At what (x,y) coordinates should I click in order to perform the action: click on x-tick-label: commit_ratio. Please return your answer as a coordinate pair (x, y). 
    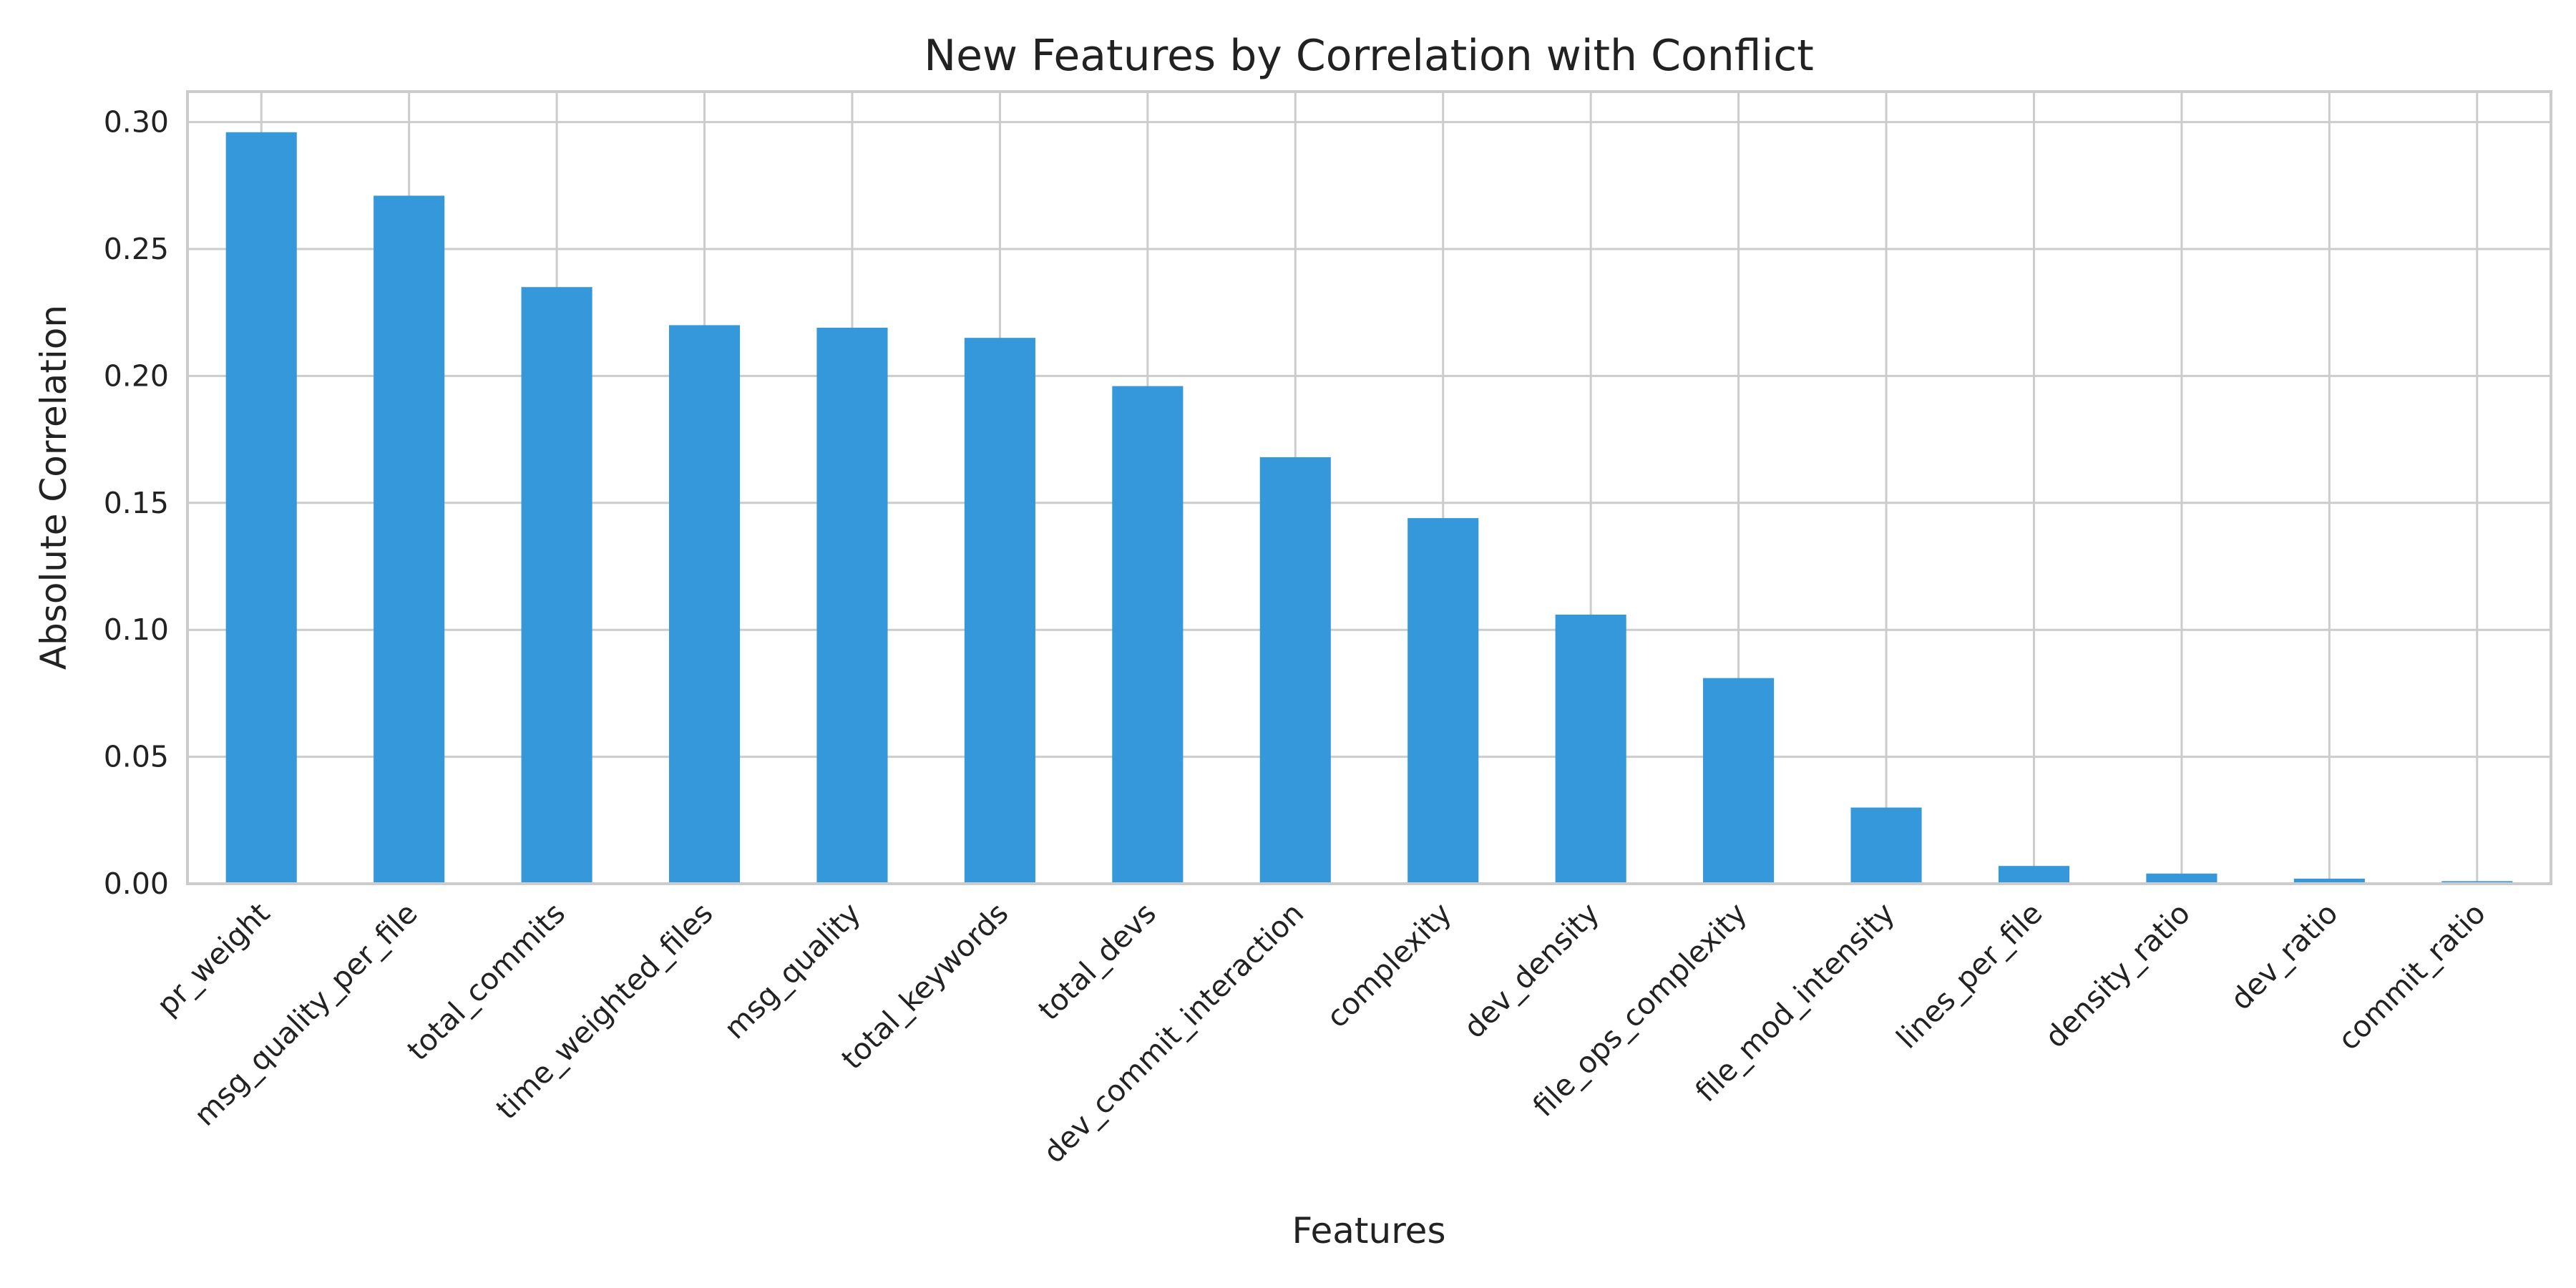
    Looking at the image, I should click on (2411, 976).